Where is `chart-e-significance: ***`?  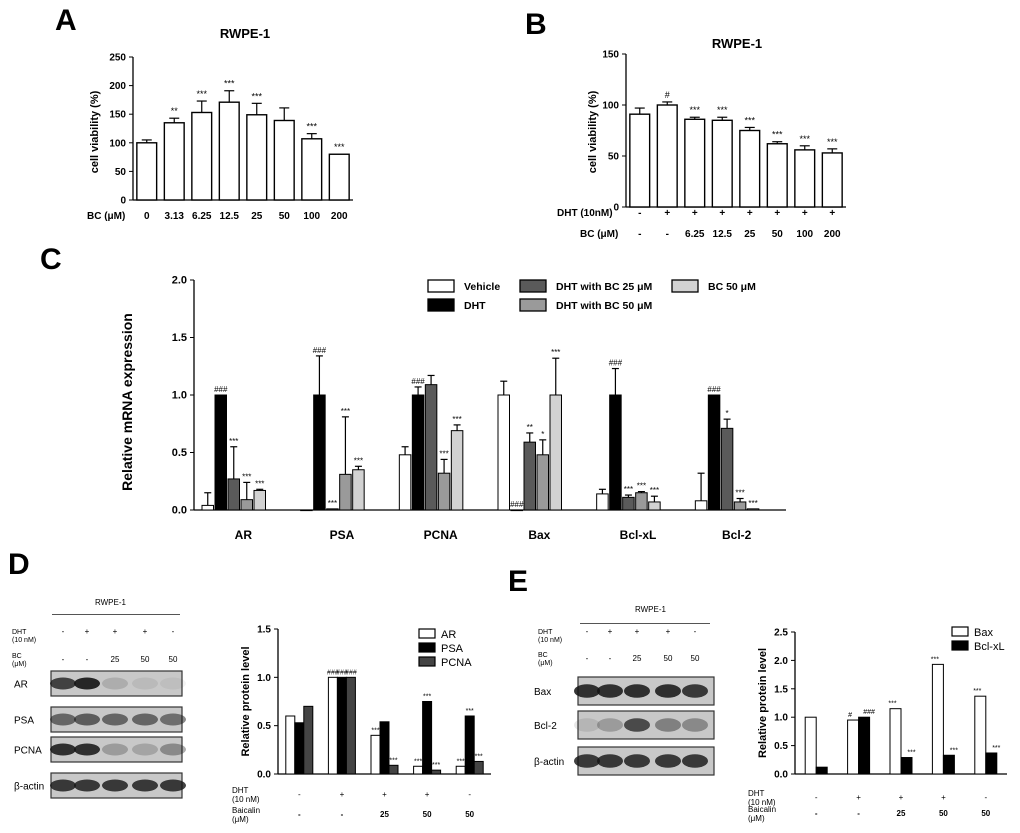 chart-e-significance: *** is located at coordinates (996, 748).